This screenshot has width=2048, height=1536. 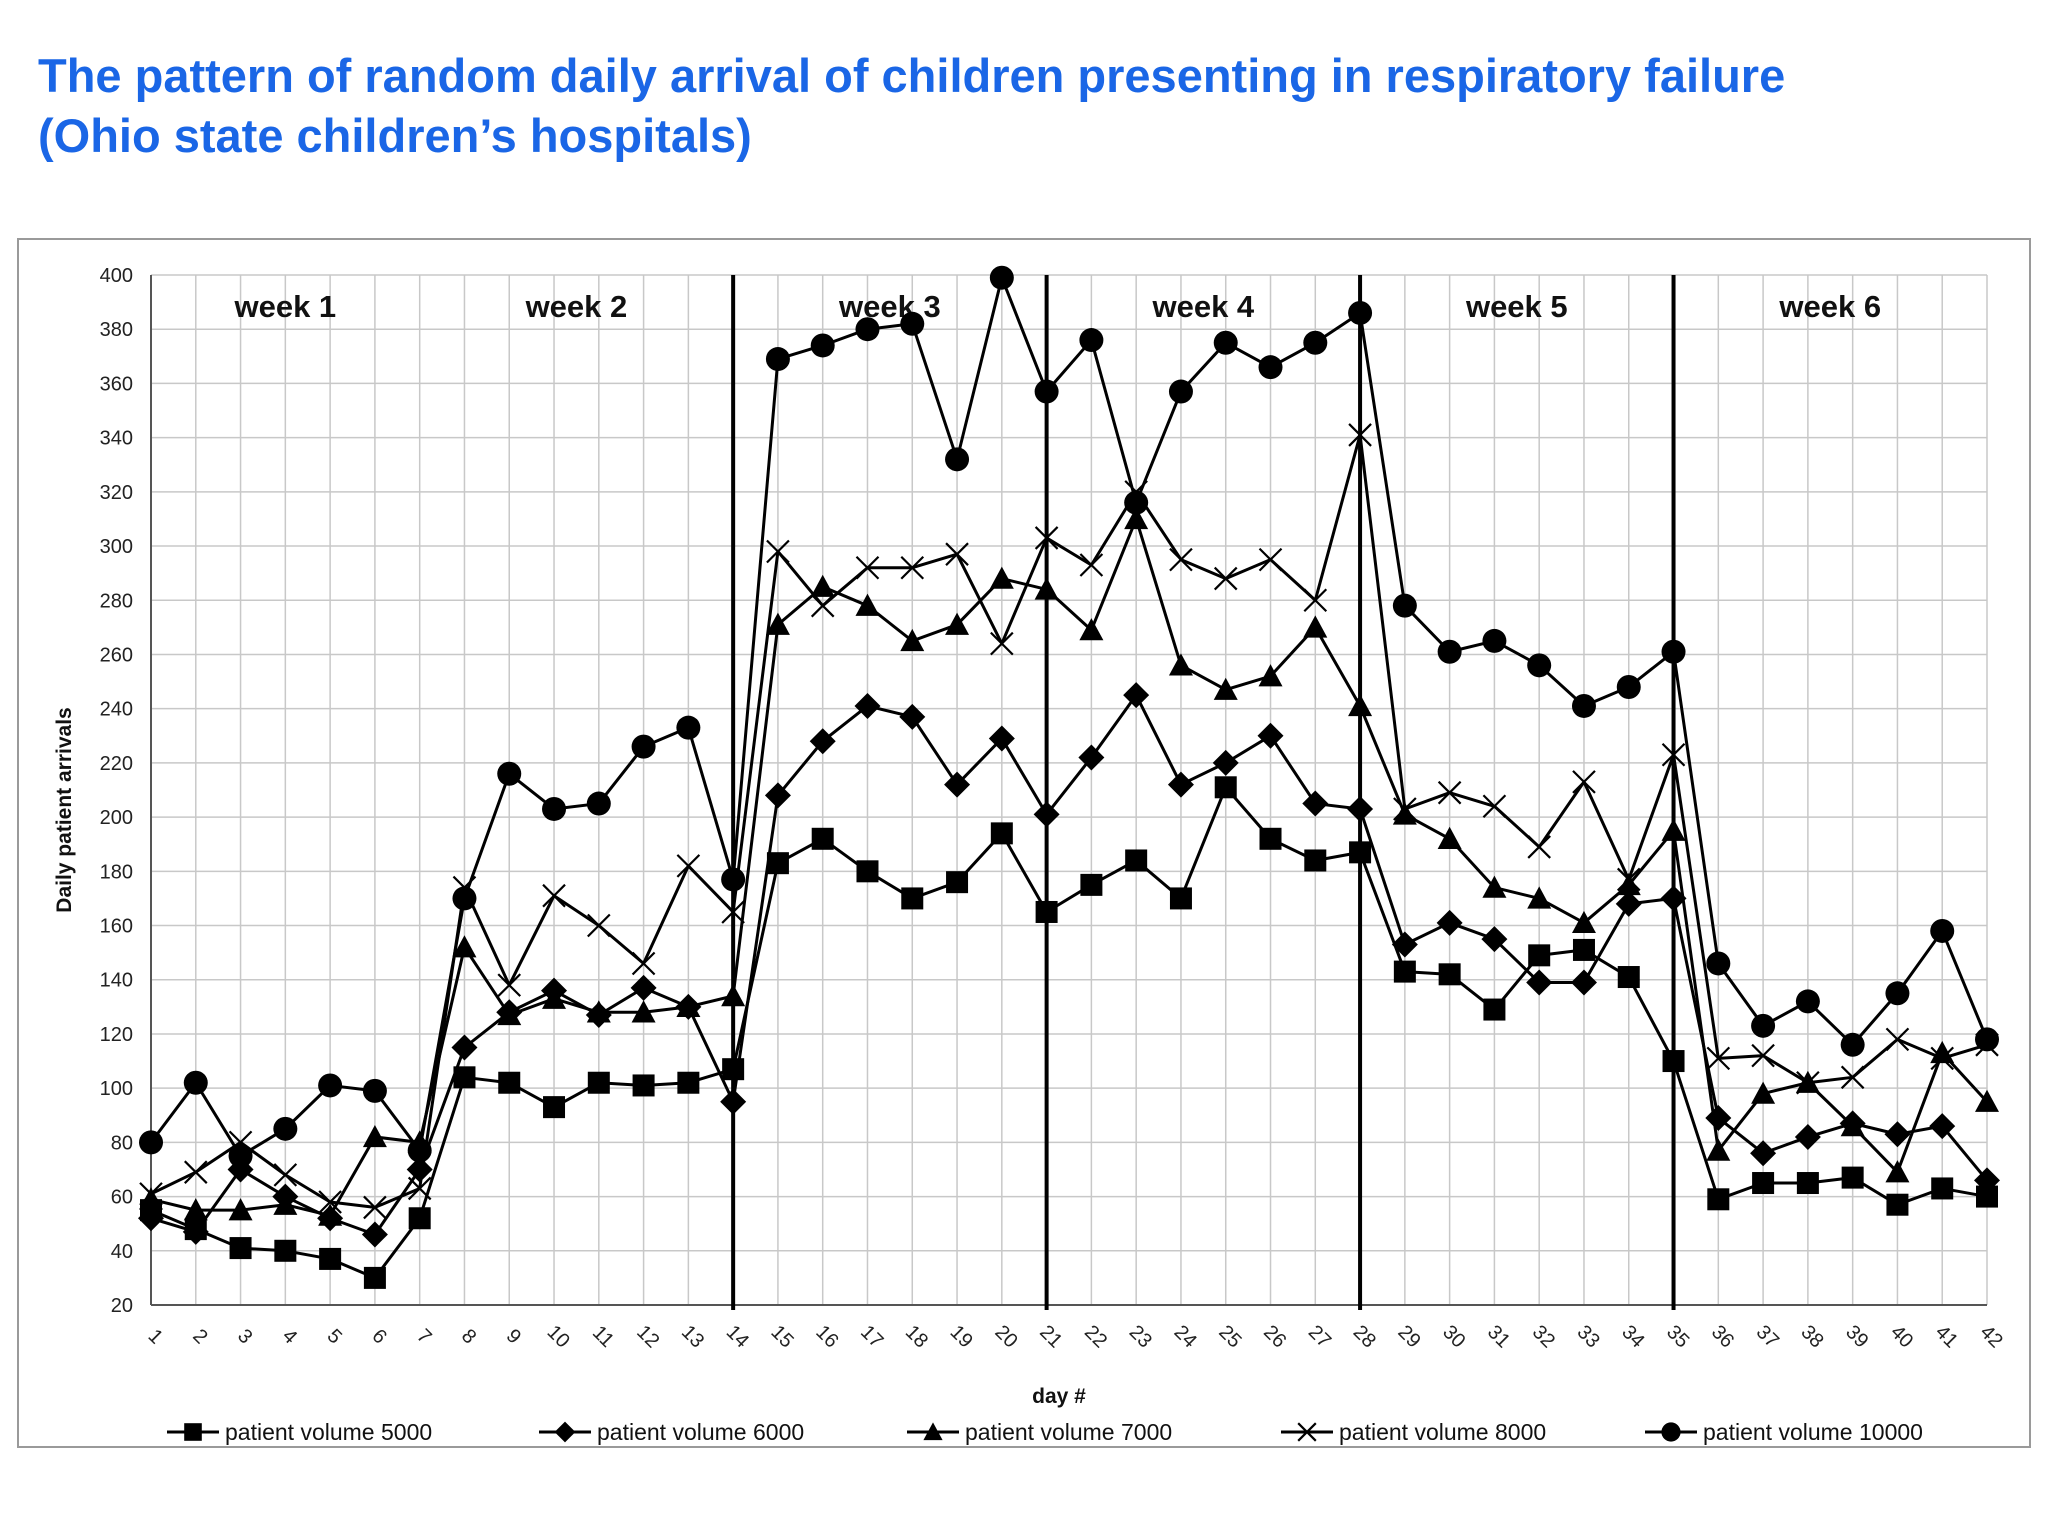 What do you see at coordinates (1319, 1336) in the screenshot?
I see `x-tick-label: 27` at bounding box center [1319, 1336].